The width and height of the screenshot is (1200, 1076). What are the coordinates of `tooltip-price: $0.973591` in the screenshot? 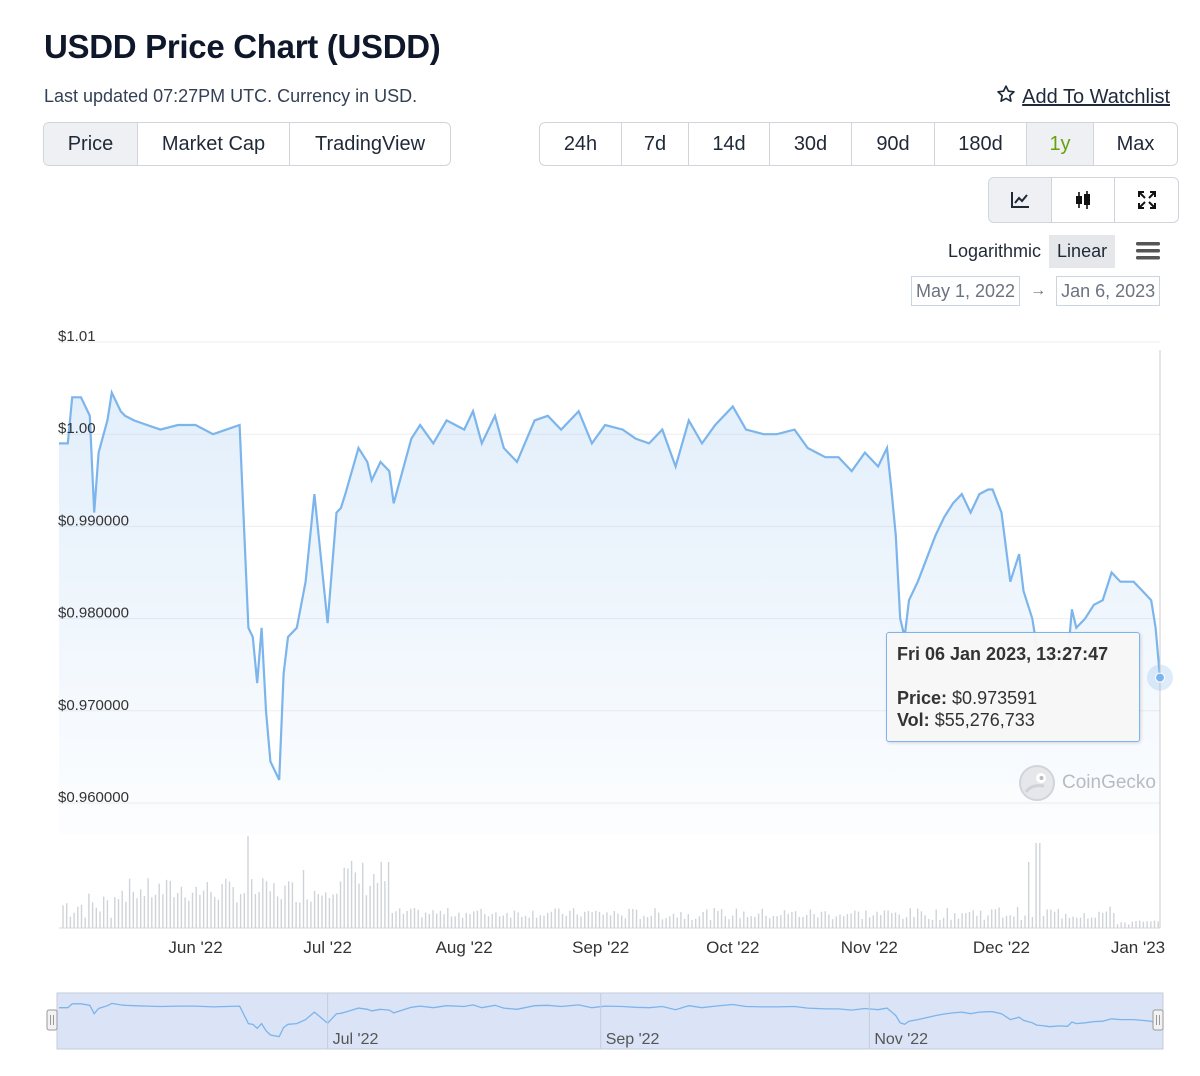 It's located at (995, 698).